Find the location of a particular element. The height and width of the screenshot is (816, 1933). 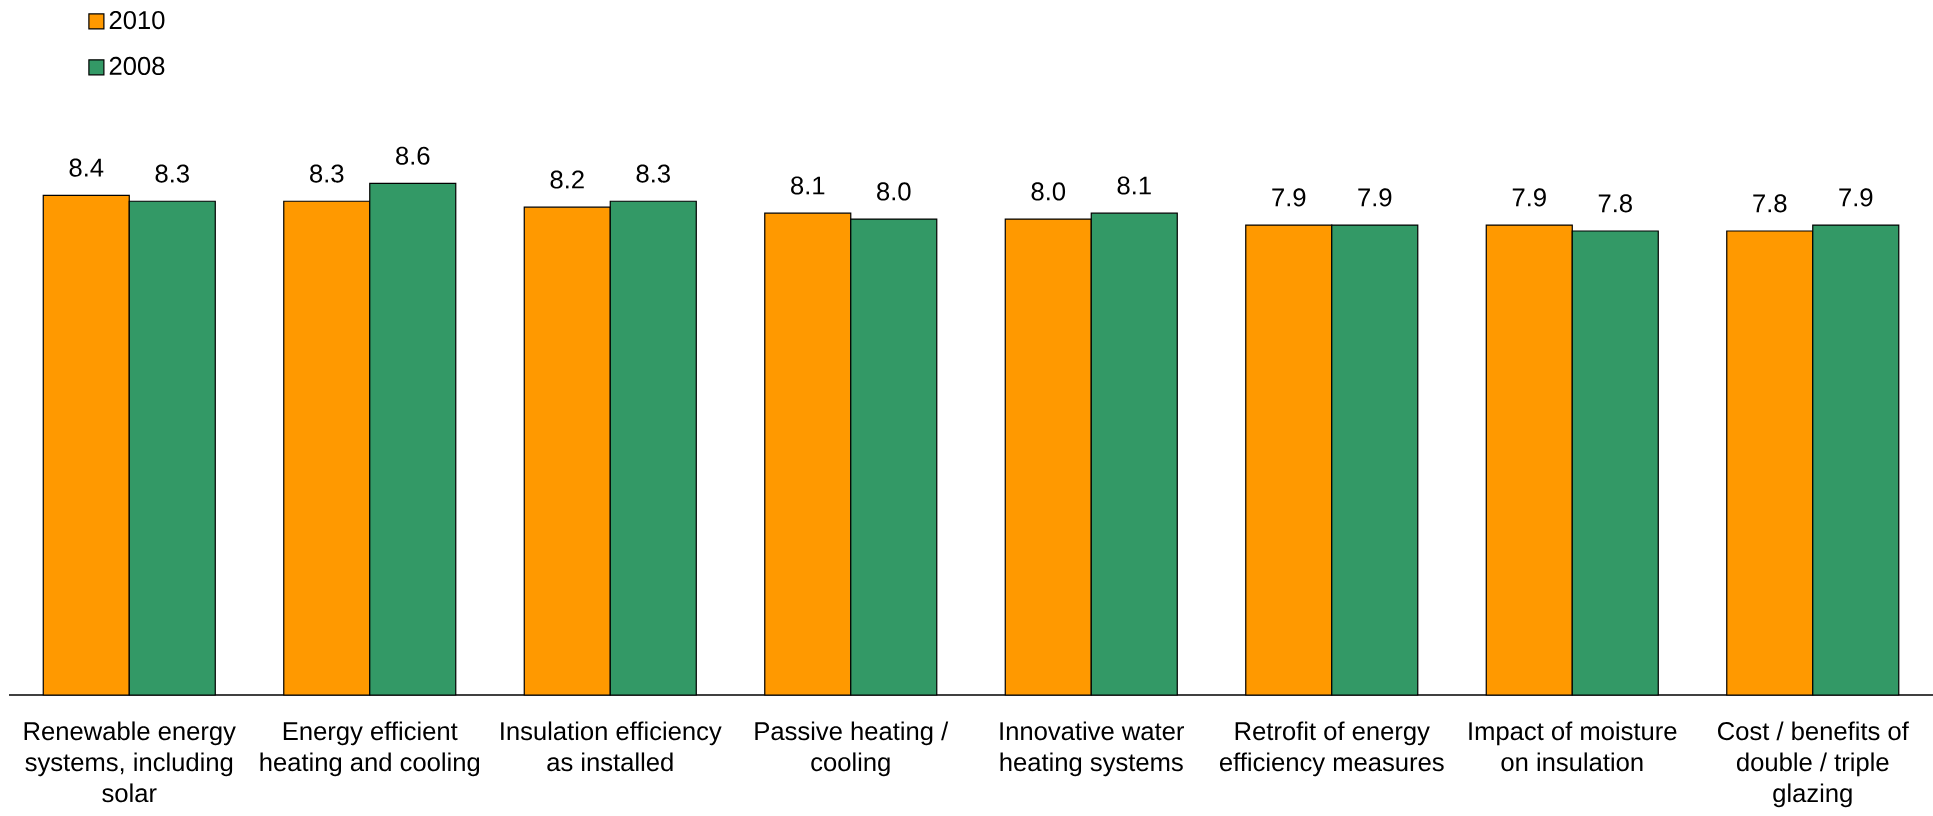

data-label: 8.4 is located at coordinates (86, 167).